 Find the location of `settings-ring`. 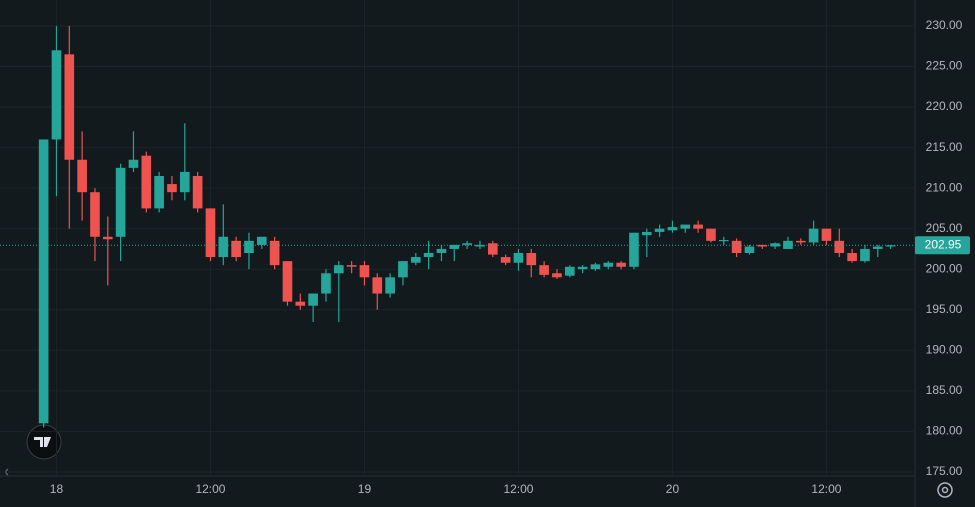

settings-ring is located at coordinates (945, 490).